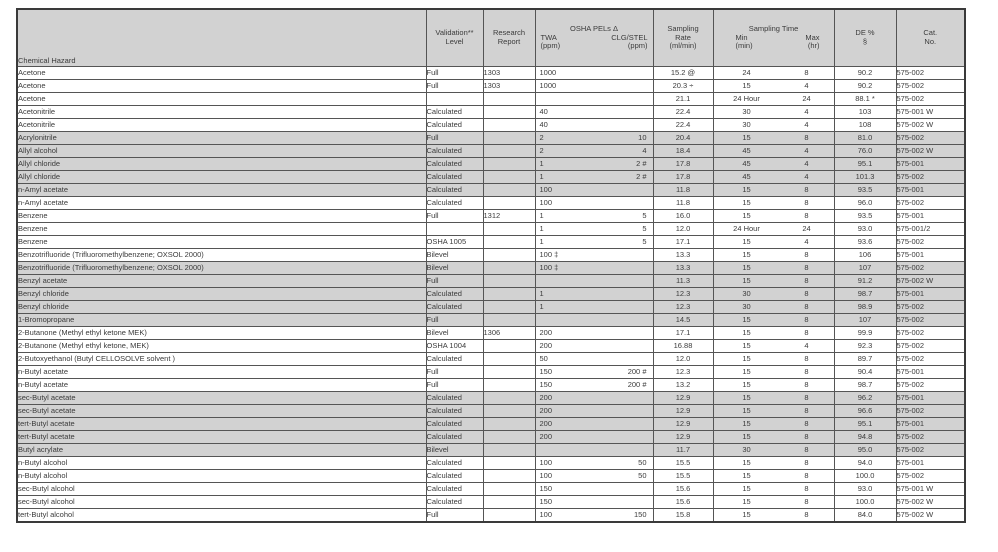  I want to click on cell-clg: 200 #, so click(637, 371).